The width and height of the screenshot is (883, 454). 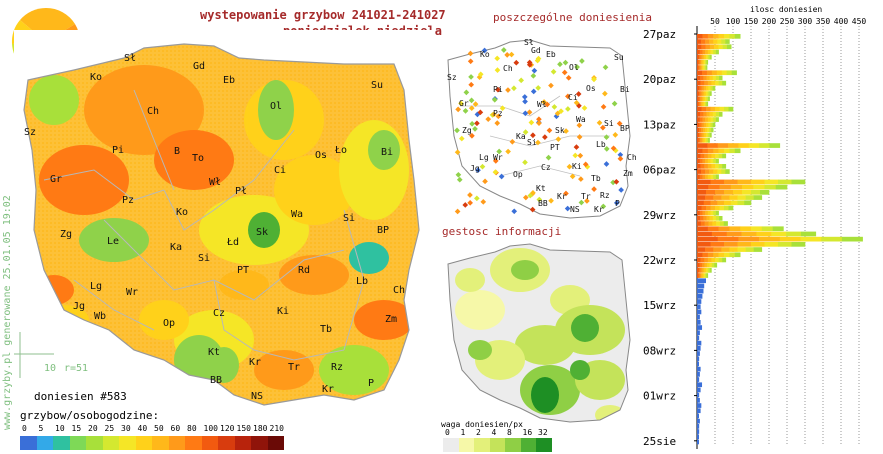 What do you see at coordinates (110, 443) in the screenshot?
I see `legend-swatch` at bounding box center [110, 443].